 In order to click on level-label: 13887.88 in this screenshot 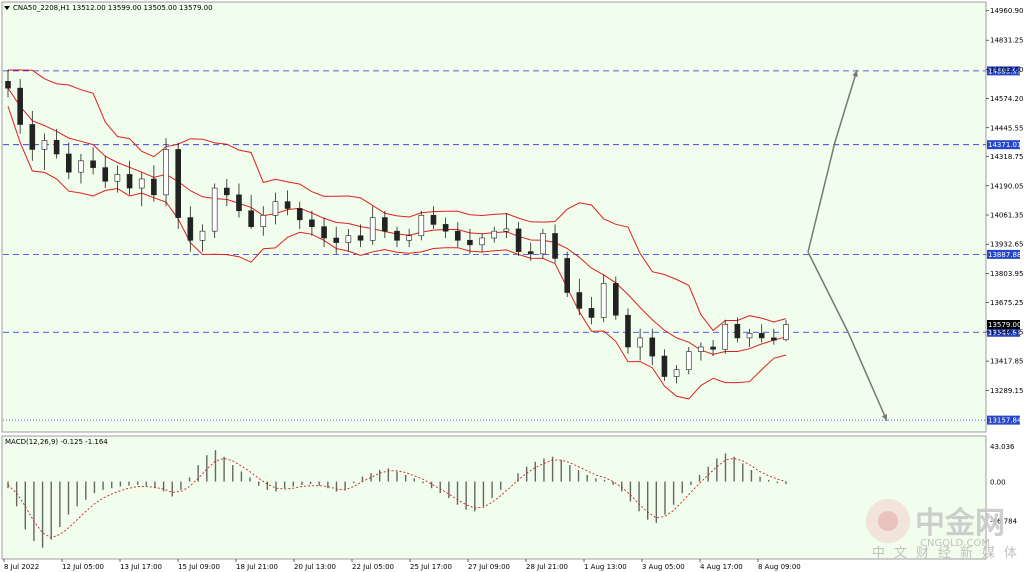, I will do `click(1004, 255)`.